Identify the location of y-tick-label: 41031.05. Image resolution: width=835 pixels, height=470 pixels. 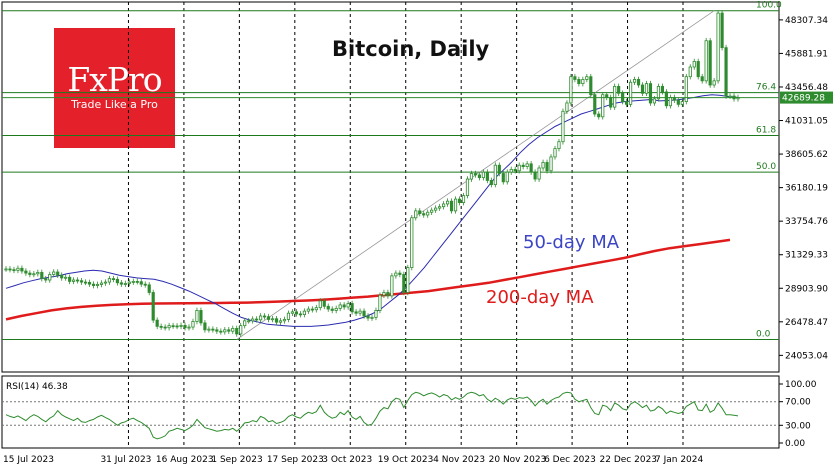
(806, 122).